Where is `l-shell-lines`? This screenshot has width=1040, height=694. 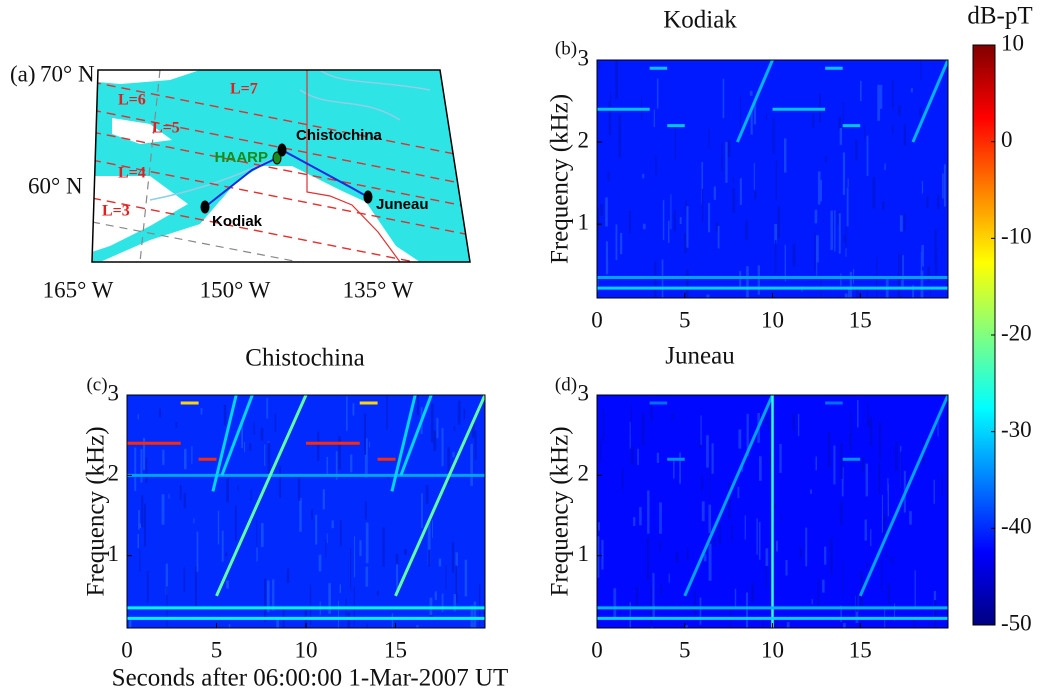
l-shell-lines is located at coordinates (281, 171).